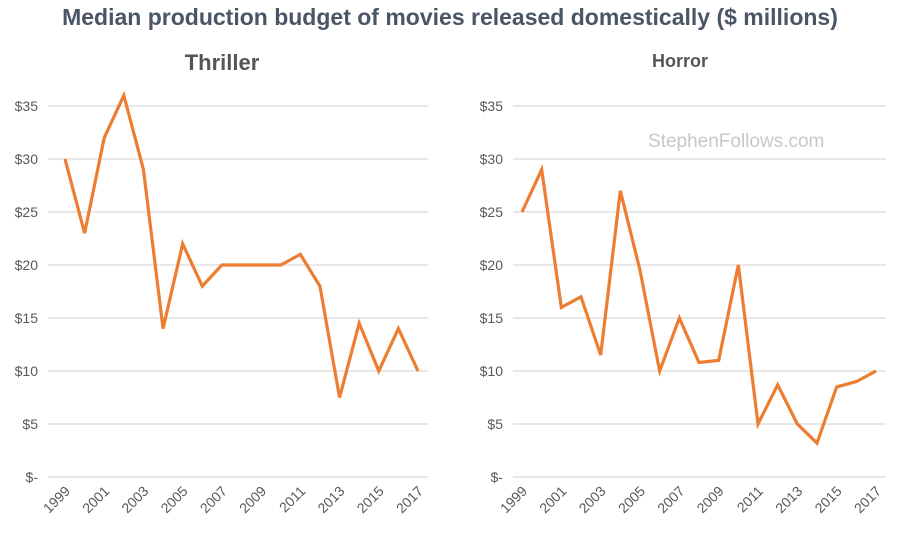  Describe the element at coordinates (222, 62) in the screenshot. I see `panel-title: Thriller` at that location.